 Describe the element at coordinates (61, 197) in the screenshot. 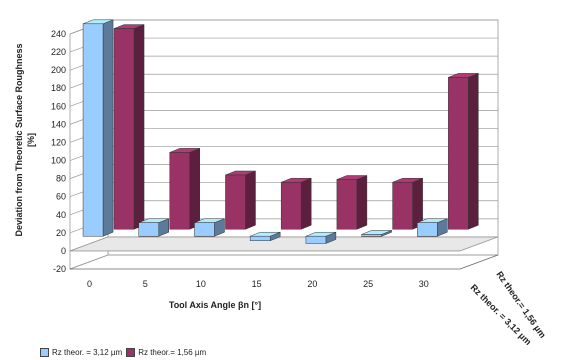

I see `y-tick-label: 60` at that location.